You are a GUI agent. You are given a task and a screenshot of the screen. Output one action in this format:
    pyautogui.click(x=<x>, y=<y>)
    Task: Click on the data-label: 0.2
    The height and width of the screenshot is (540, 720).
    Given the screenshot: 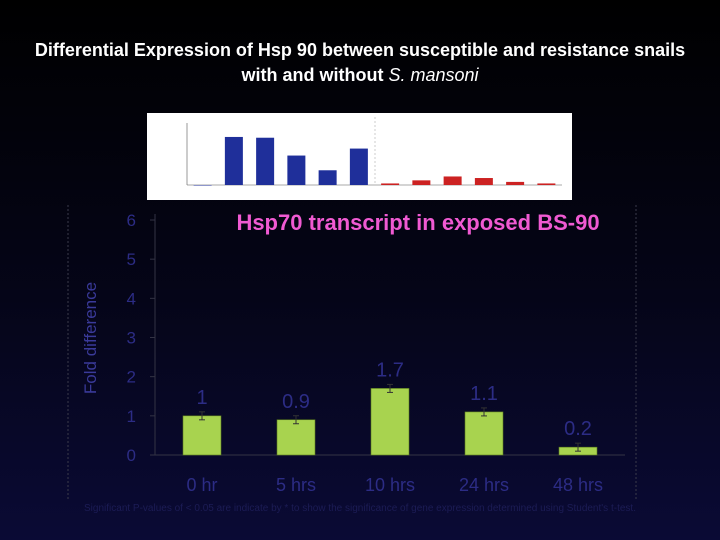 What is the action you would take?
    pyautogui.click(x=578, y=429)
    